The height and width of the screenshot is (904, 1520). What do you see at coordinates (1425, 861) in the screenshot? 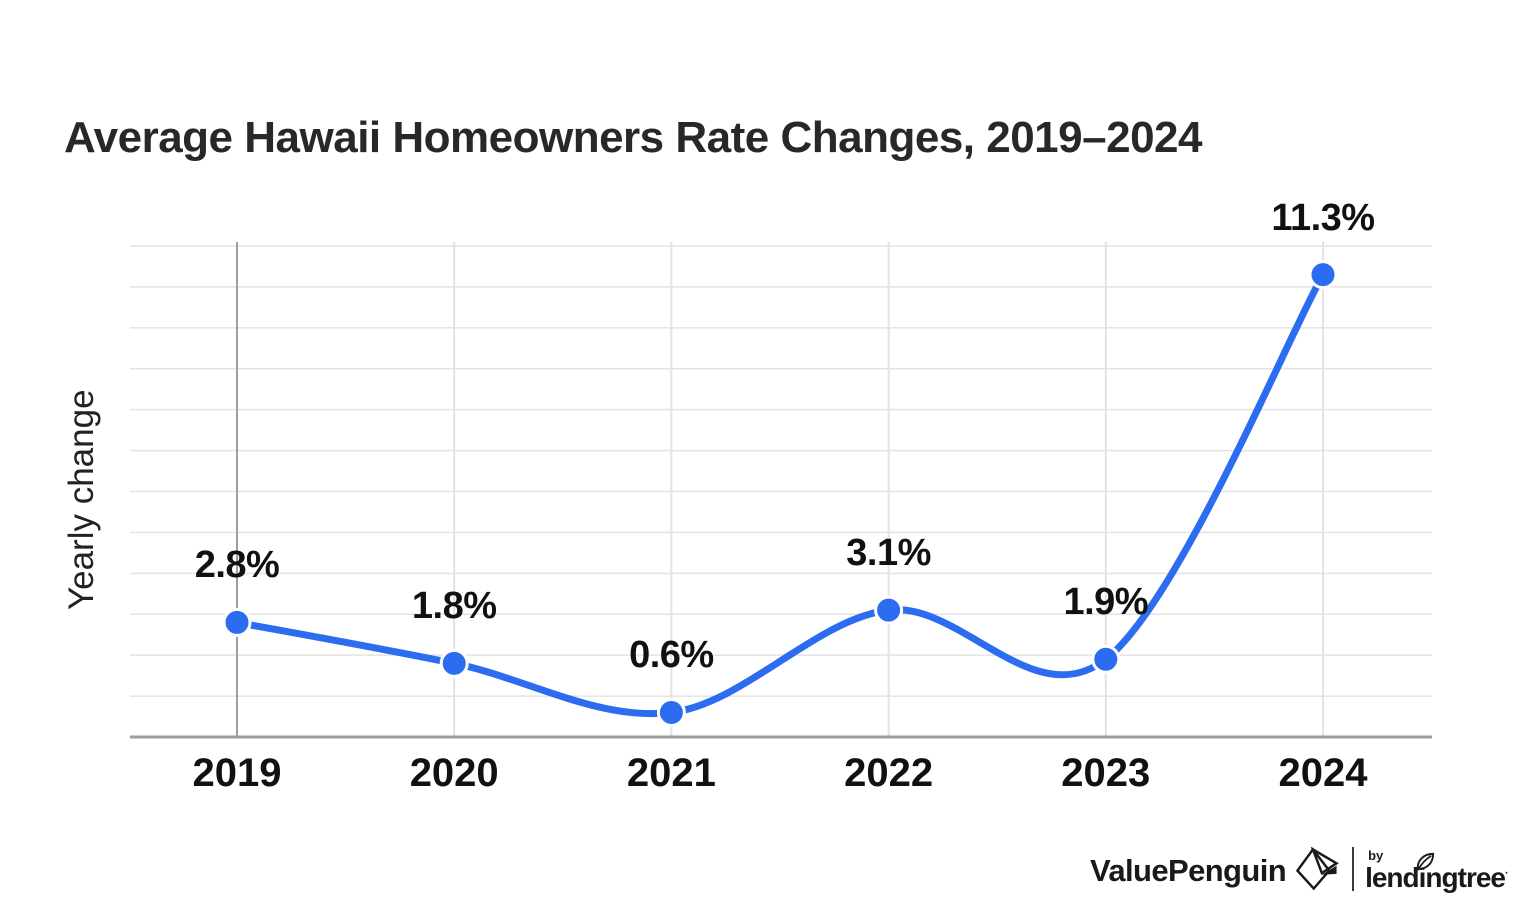
I see `lendingtree-leaf-icon` at bounding box center [1425, 861].